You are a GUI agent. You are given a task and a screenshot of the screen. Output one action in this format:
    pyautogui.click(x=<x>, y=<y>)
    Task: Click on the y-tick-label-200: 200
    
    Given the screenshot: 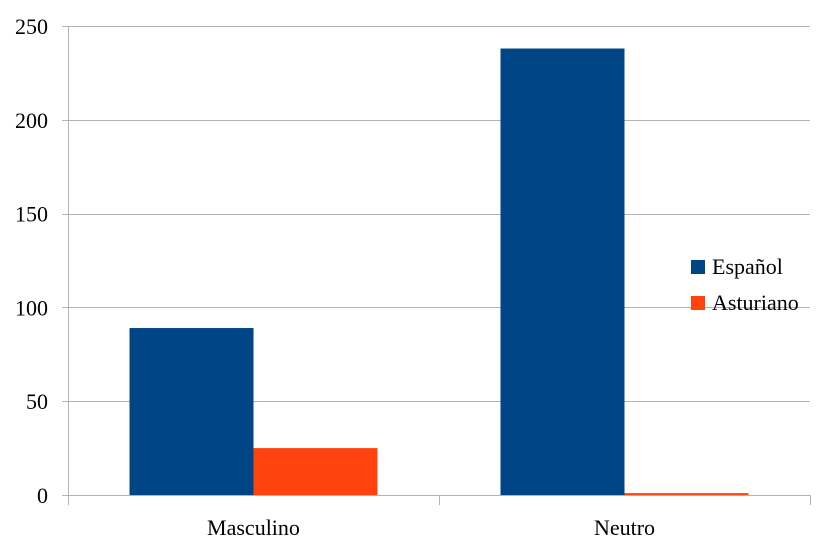 What is the action you would take?
    pyautogui.click(x=31, y=120)
    